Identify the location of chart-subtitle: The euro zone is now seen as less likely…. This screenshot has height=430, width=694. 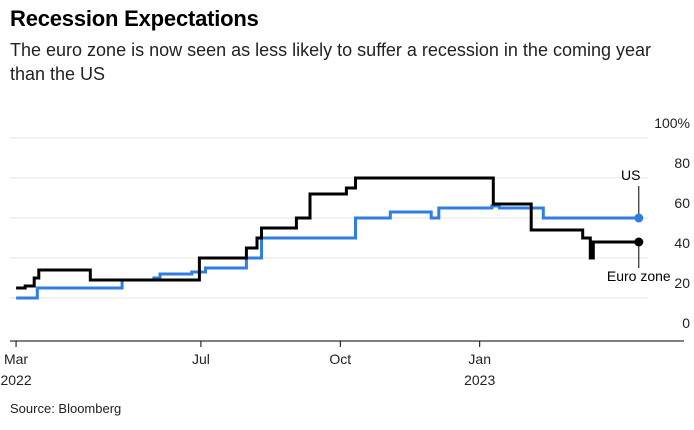
(330, 62).